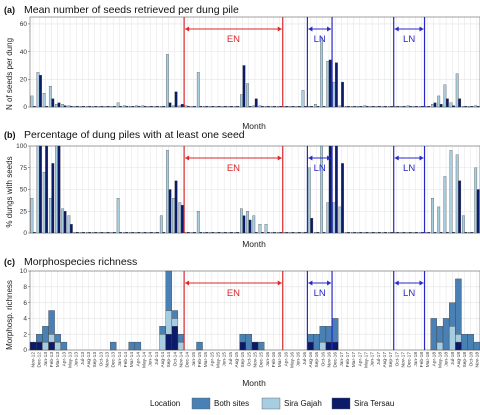 Image resolution: width=480 pixels, height=415 pixels. Describe the element at coordinates (24, 211) in the screenshot. I see `y-tick-label: 25` at that location.